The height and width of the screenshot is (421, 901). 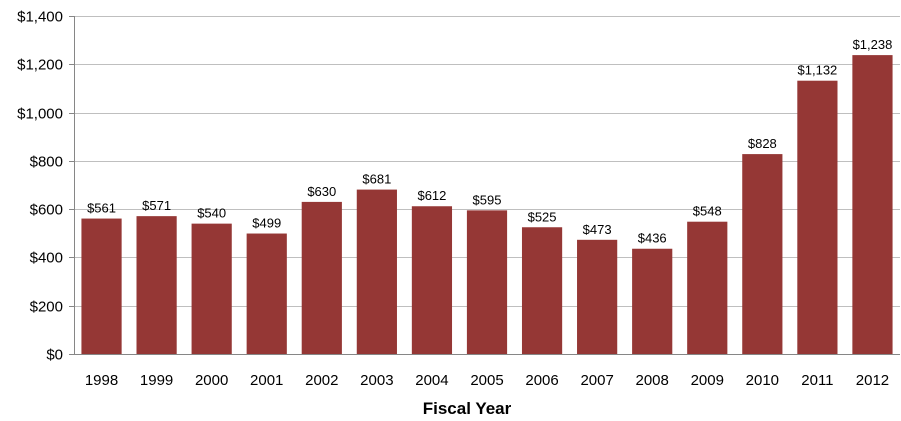 I want to click on x-tick-label-2005: 2005, so click(x=486, y=380).